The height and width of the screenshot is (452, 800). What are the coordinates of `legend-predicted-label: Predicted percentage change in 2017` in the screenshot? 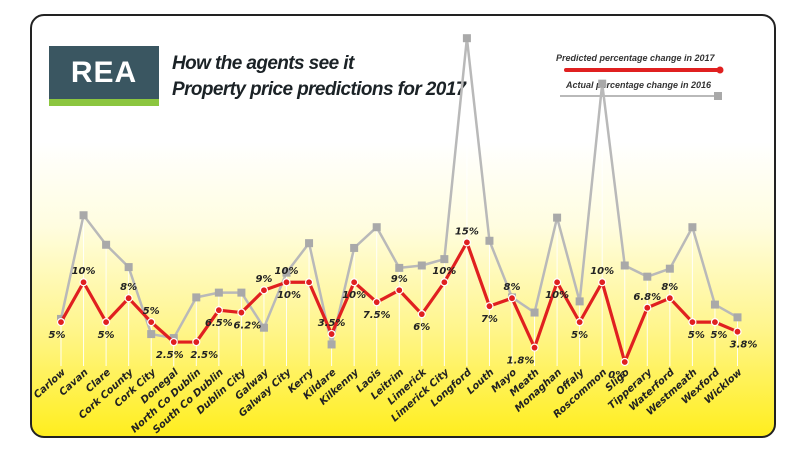 It's located at (635, 58).